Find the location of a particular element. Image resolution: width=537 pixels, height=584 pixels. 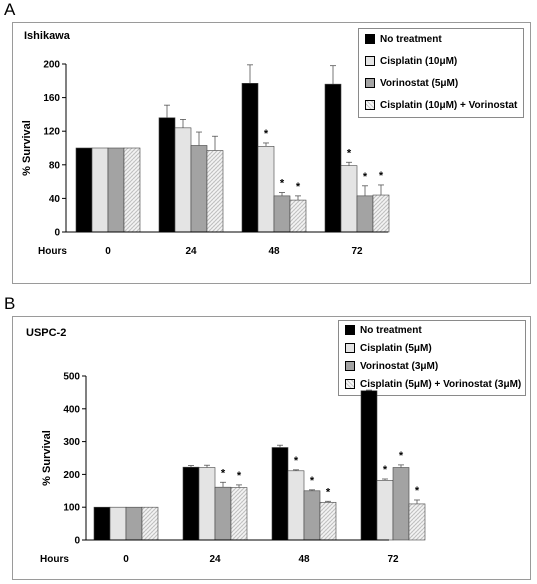

legend-label-a-3: Vorinostat (5μM) is located at coordinates (419, 83).